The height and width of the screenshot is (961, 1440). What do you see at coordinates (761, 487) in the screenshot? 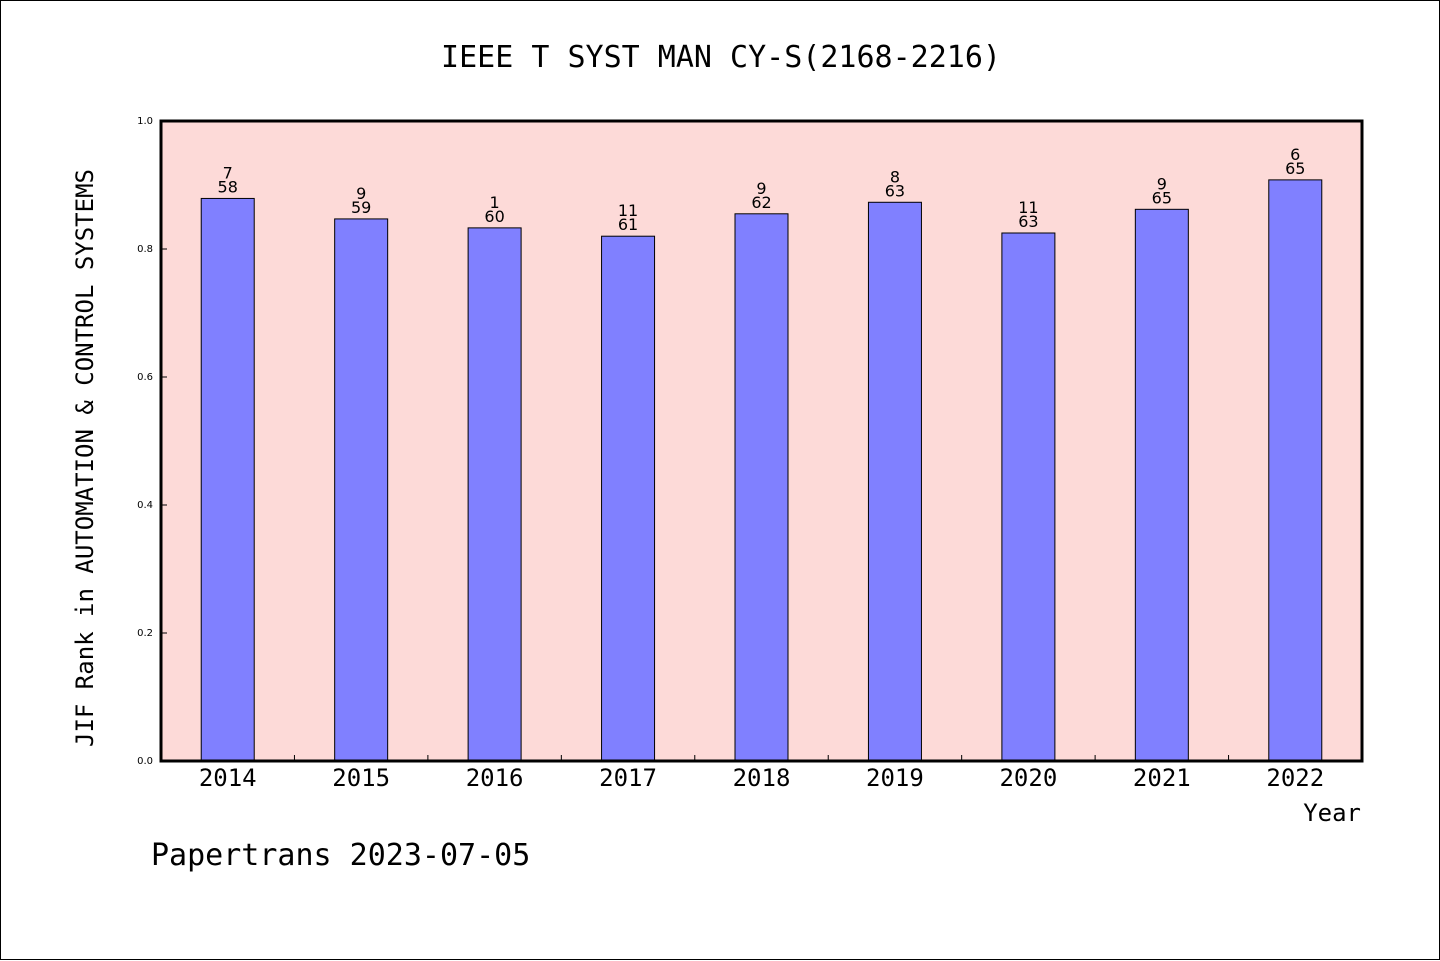
I see `bar-2018` at bounding box center [761, 487].